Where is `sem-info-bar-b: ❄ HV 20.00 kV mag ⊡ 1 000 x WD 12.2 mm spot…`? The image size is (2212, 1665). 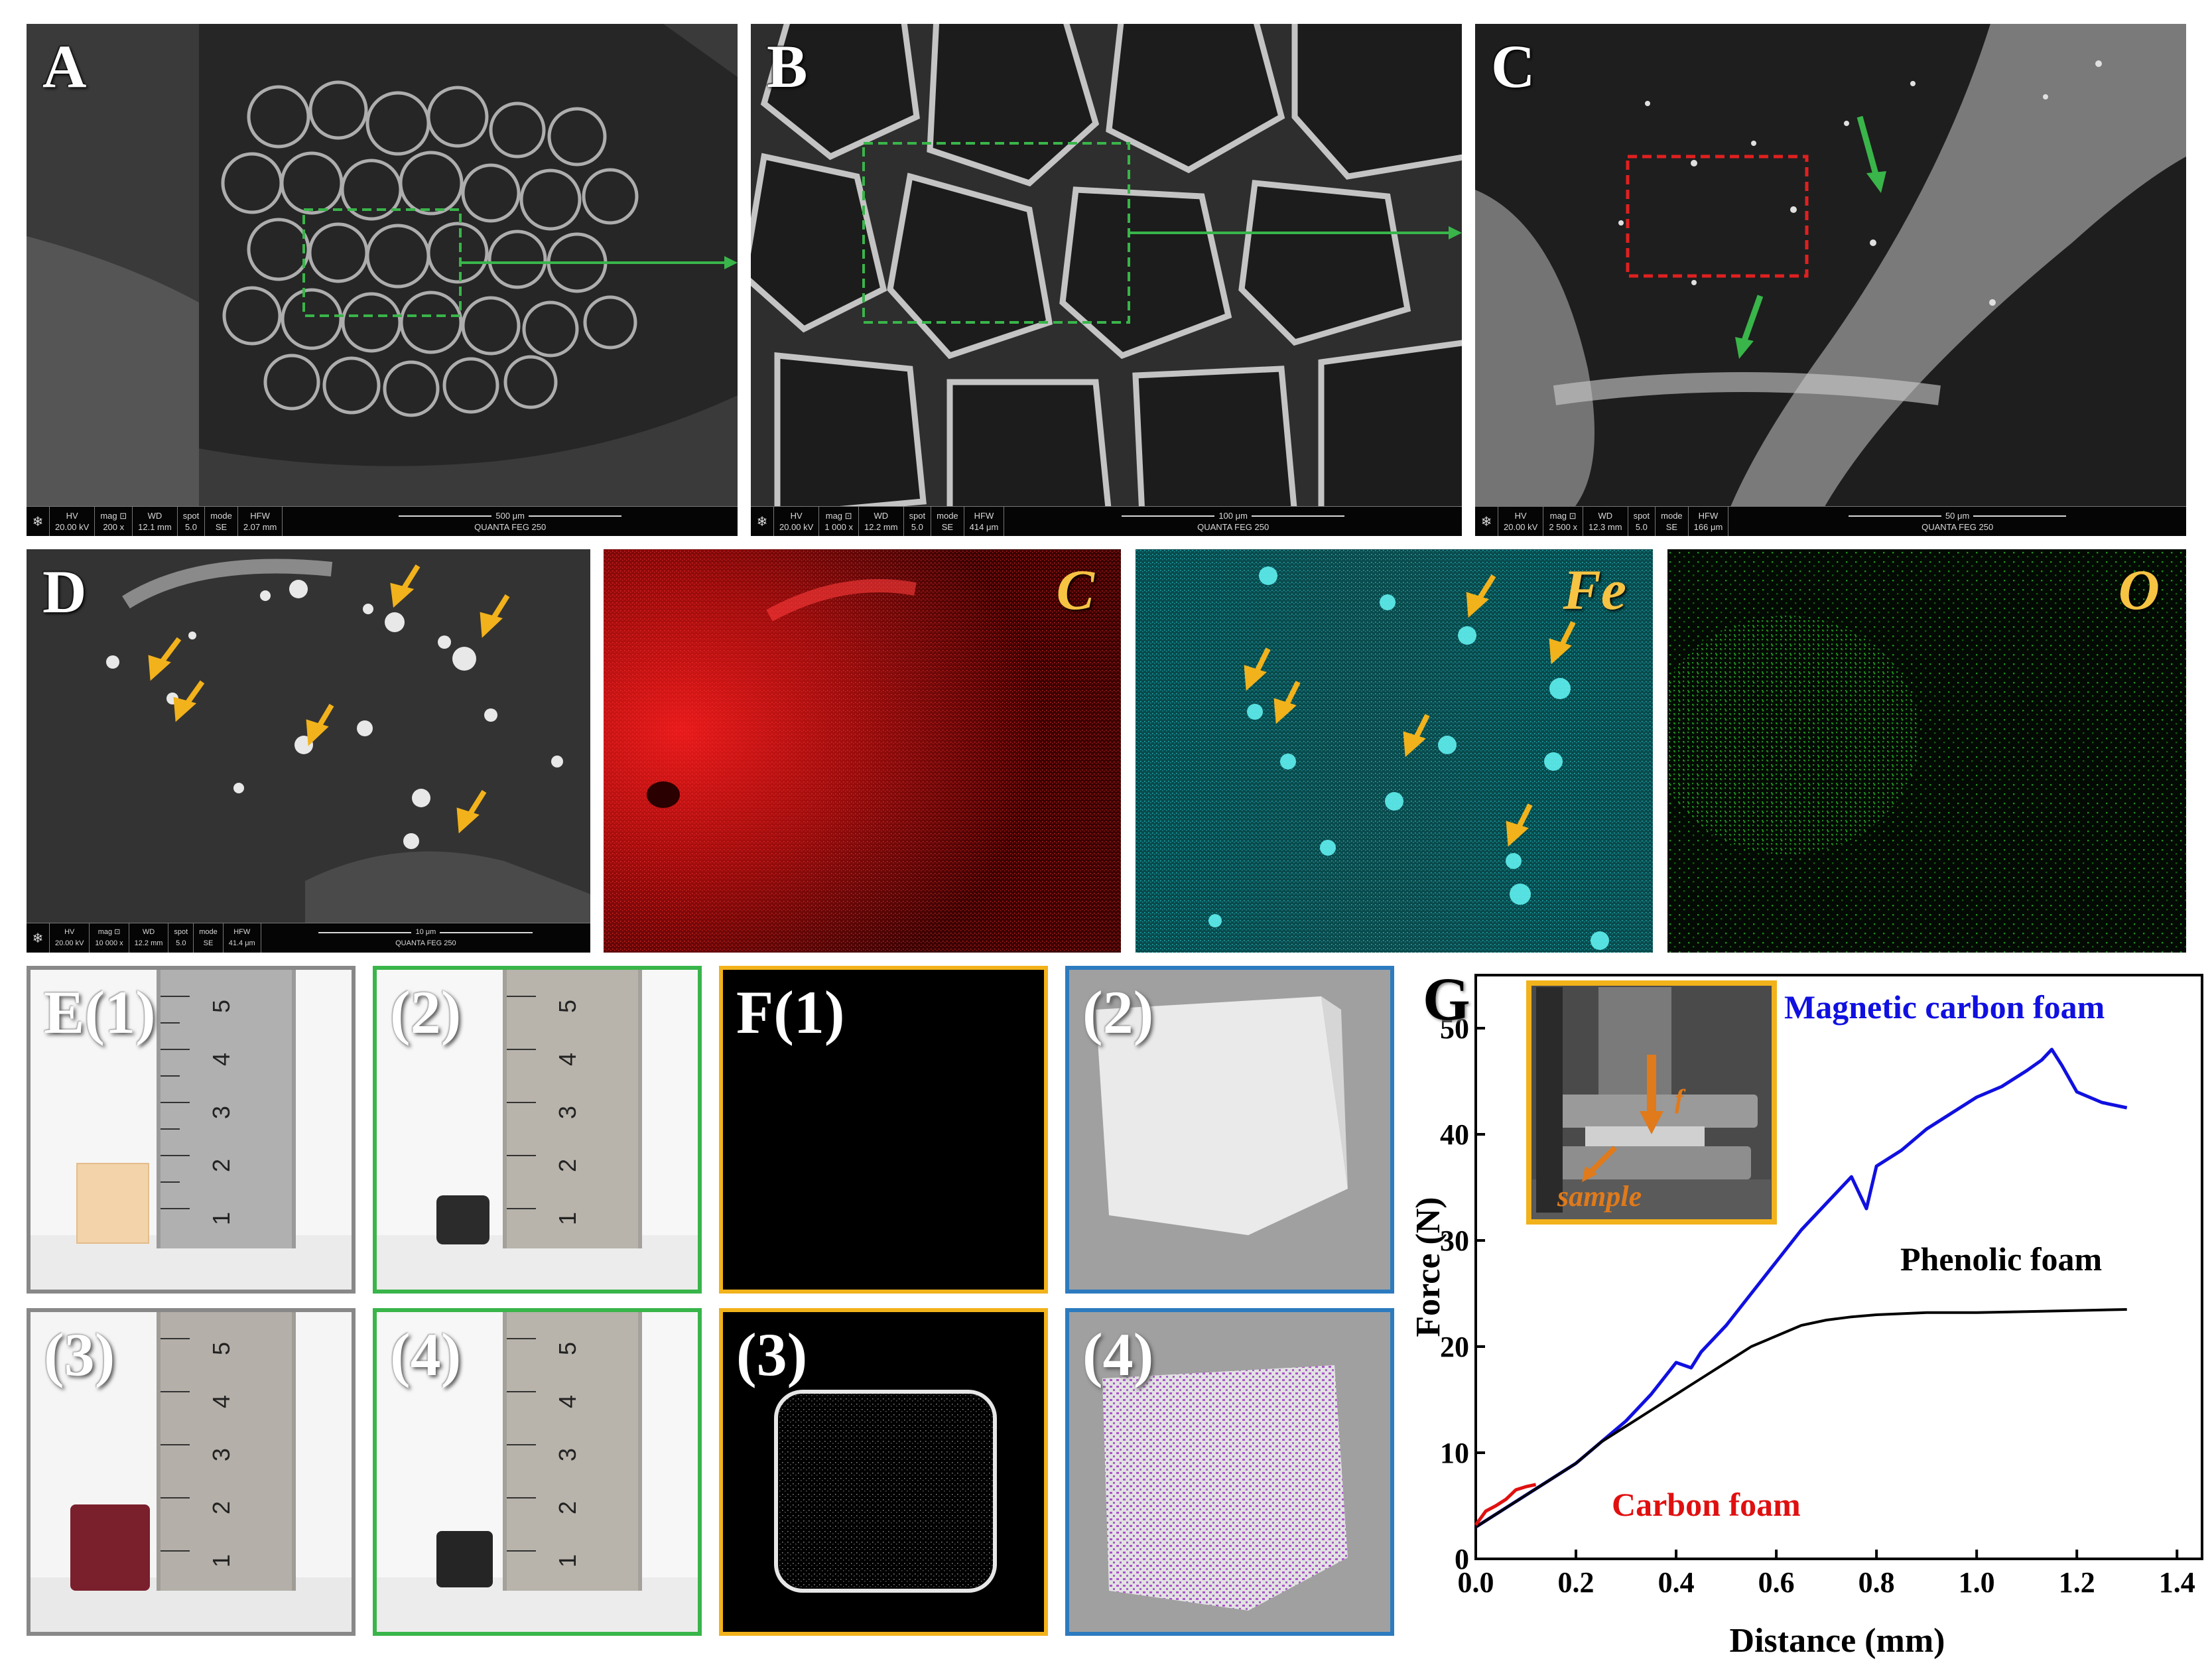 sem-info-bar-b: ❄ HV 20.00 kV mag ⊡ 1 000 x WD 12.2 mm spot… is located at coordinates (1106, 521).